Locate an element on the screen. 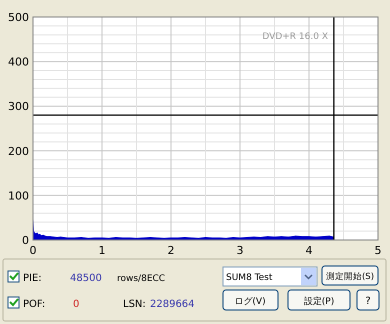 This screenshot has width=390, height=324. y-tick-label: 500 is located at coordinates (18, 17).